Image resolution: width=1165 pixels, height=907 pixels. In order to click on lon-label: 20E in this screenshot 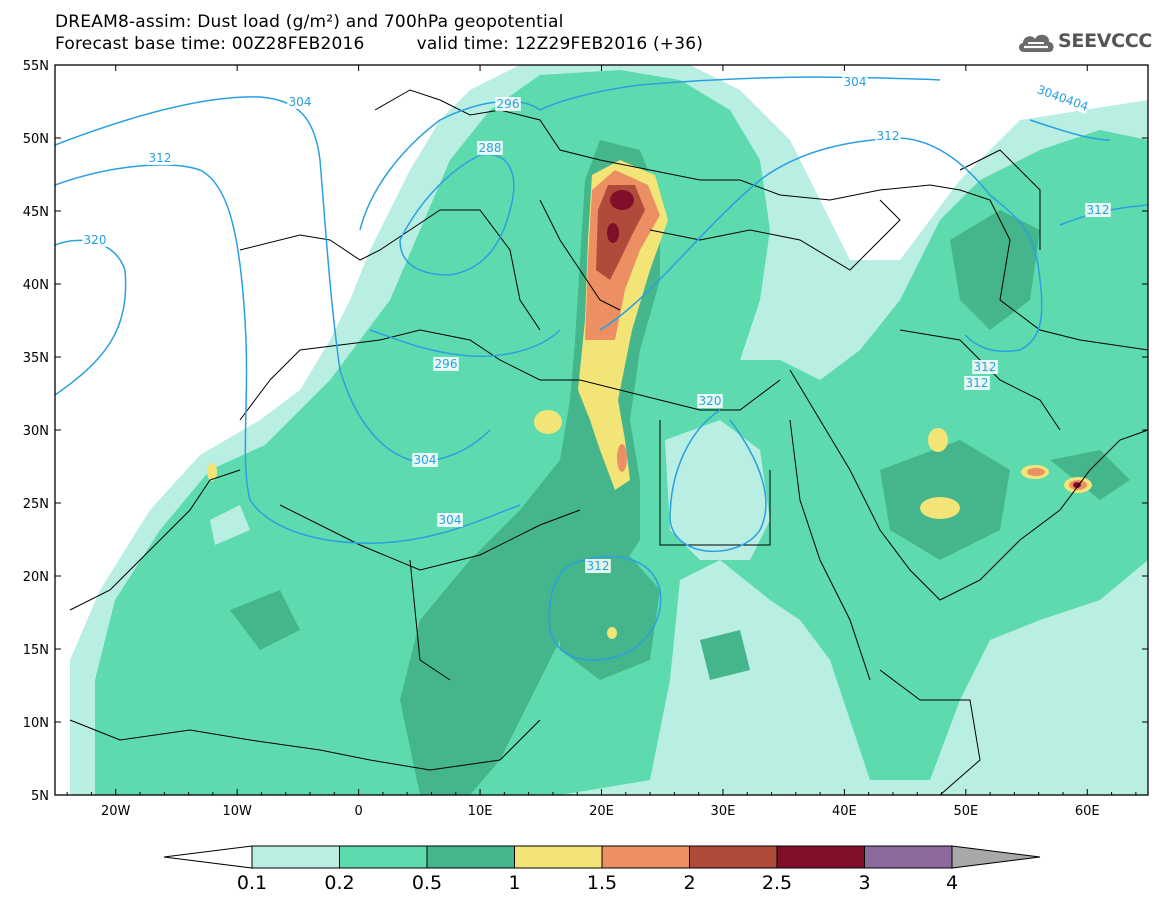, I will do `click(601, 811)`.